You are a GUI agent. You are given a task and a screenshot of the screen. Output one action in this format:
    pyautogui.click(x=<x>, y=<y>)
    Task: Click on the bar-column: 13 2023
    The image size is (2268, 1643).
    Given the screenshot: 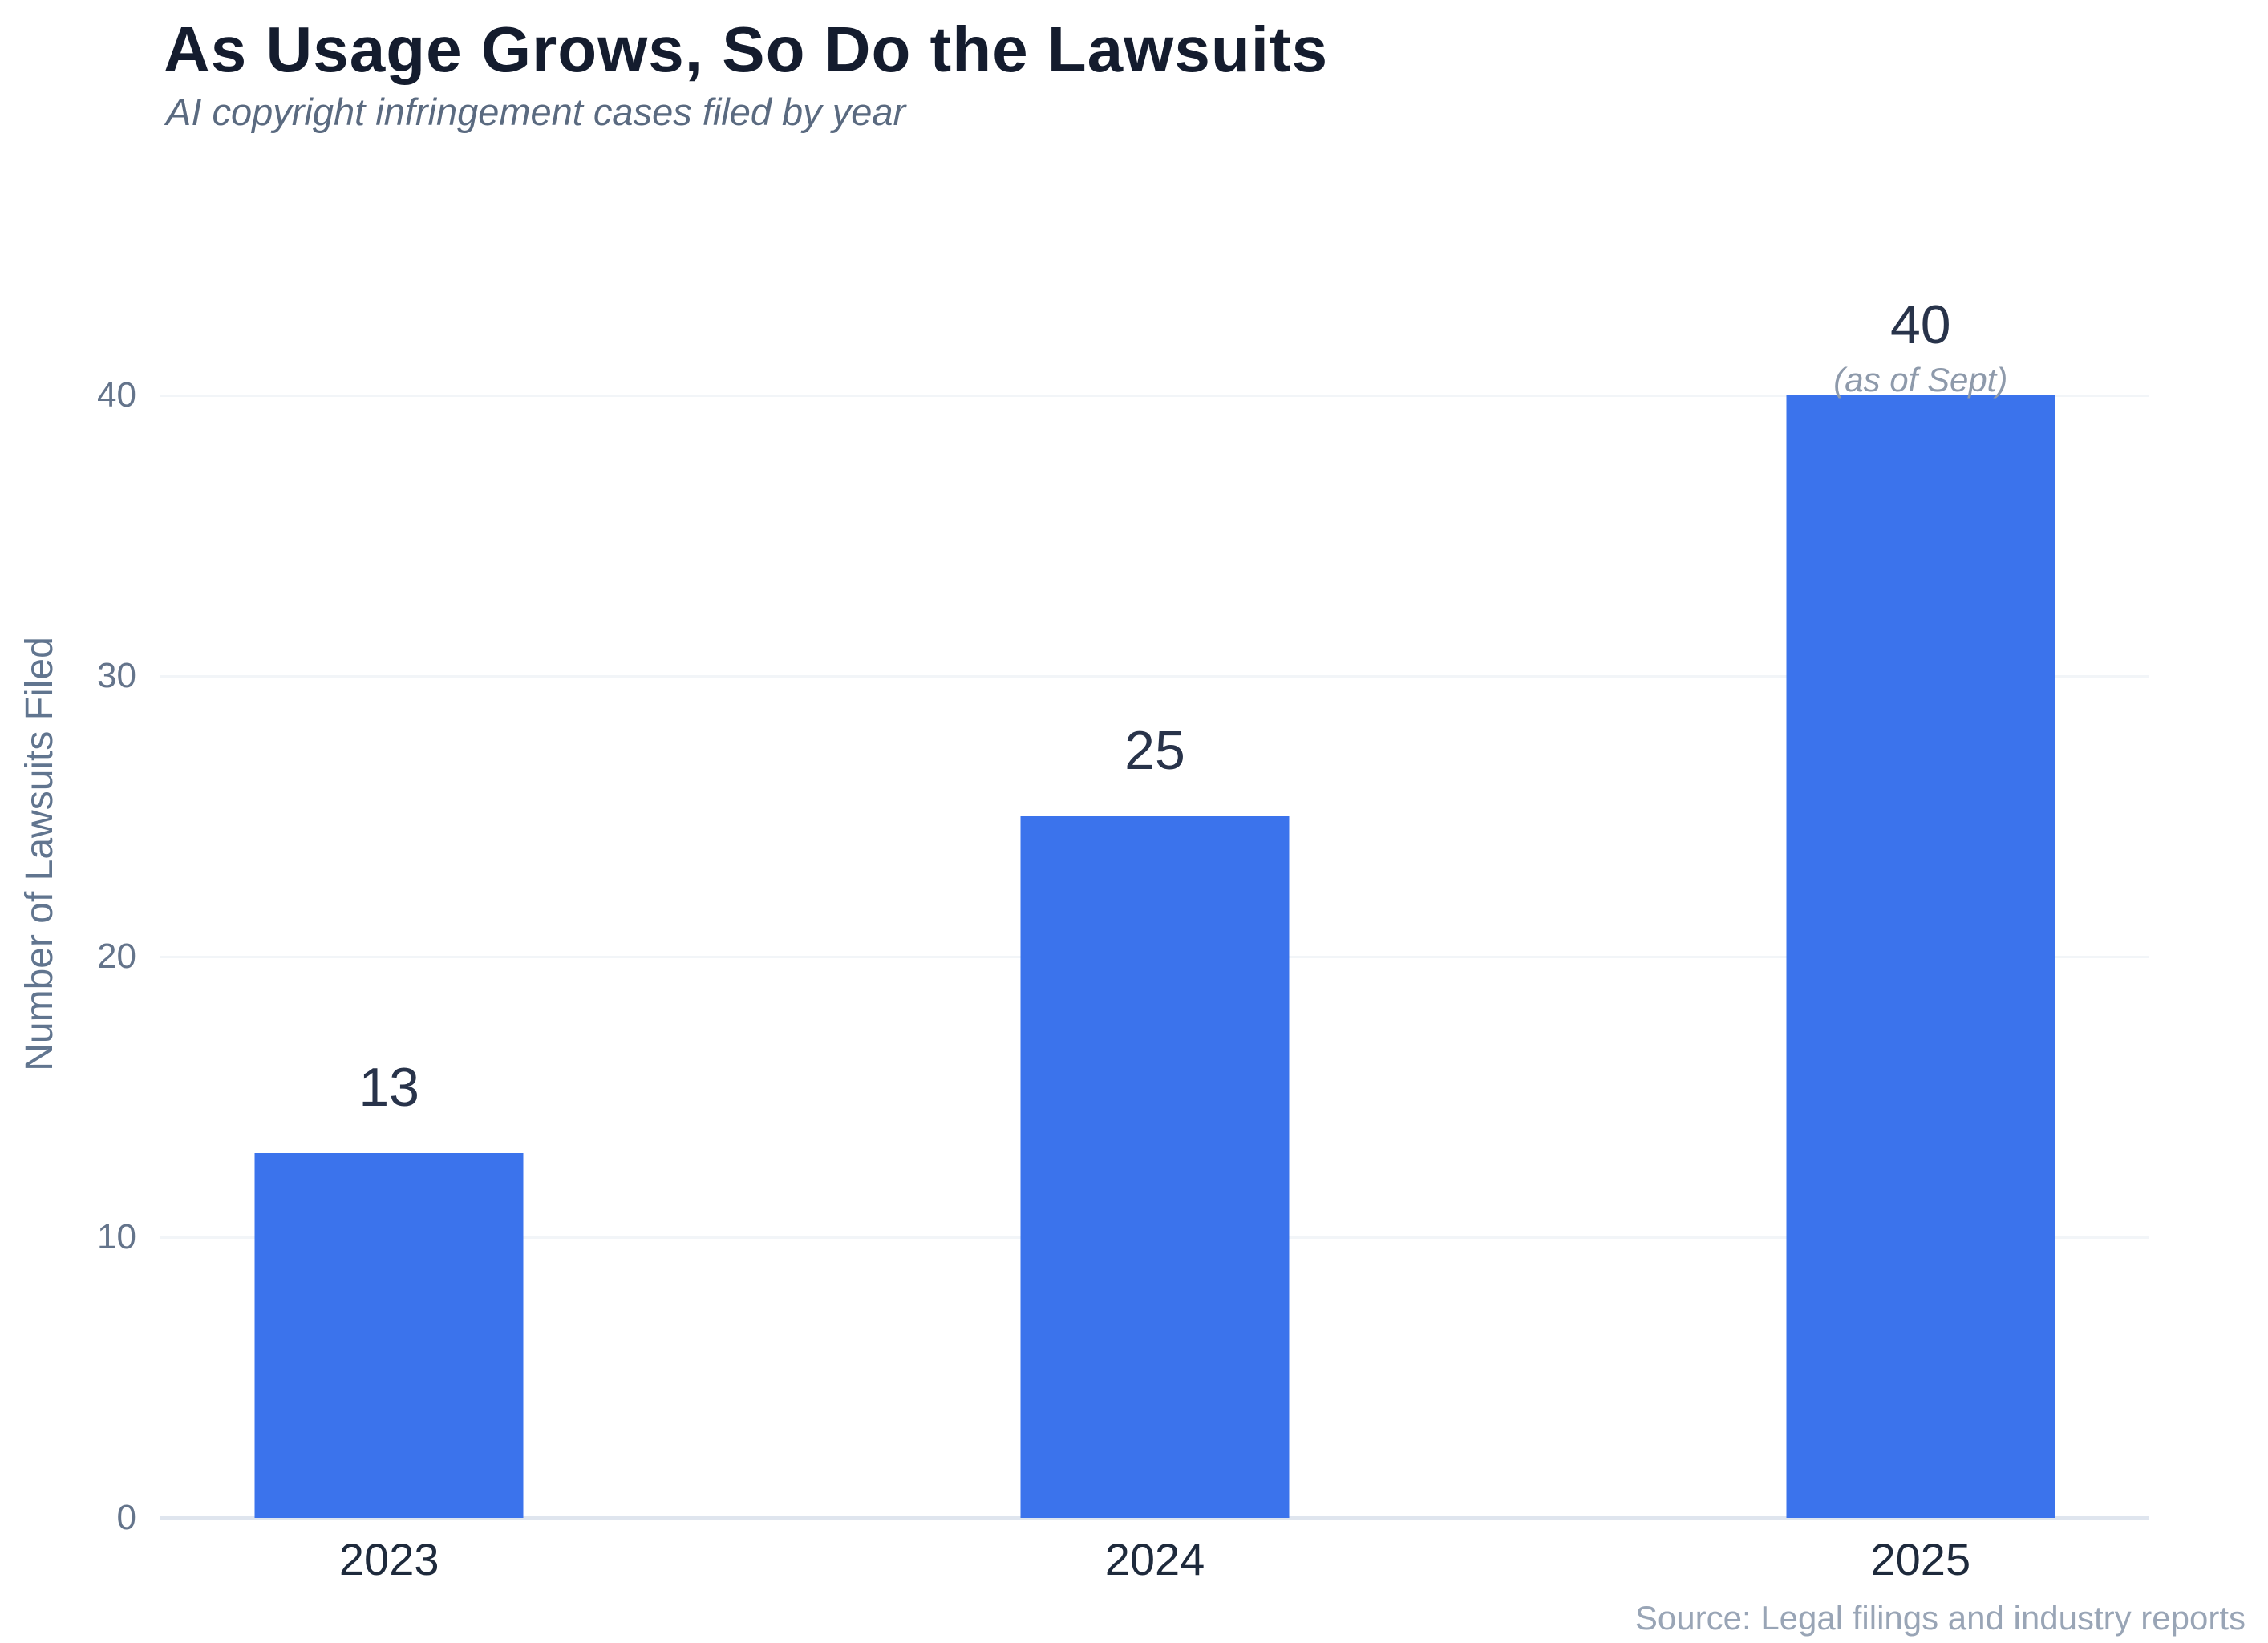 What is the action you would take?
    pyautogui.click(x=389, y=988)
    